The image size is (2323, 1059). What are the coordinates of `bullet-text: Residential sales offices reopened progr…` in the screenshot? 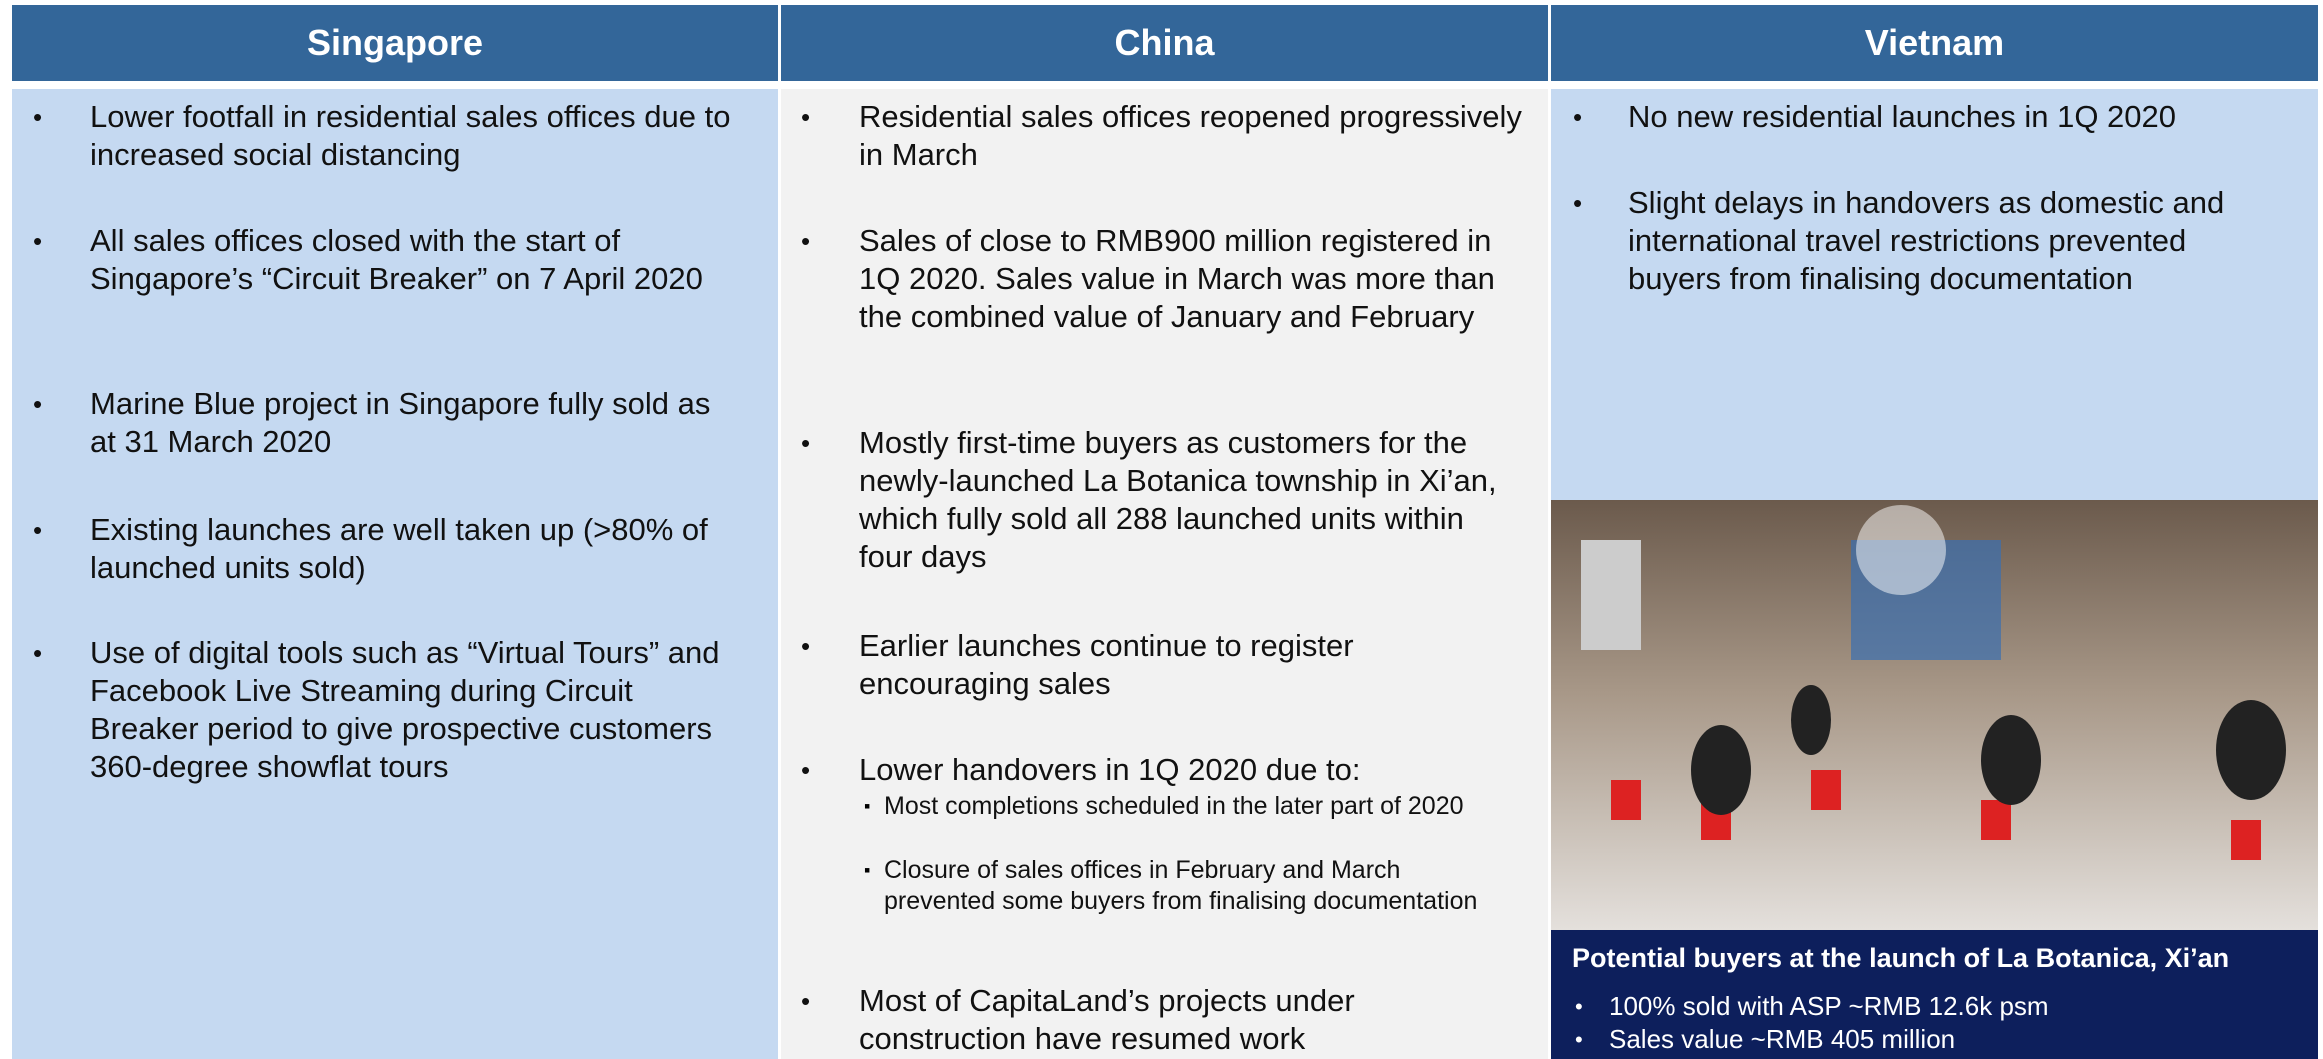 It's located at (1190, 135).